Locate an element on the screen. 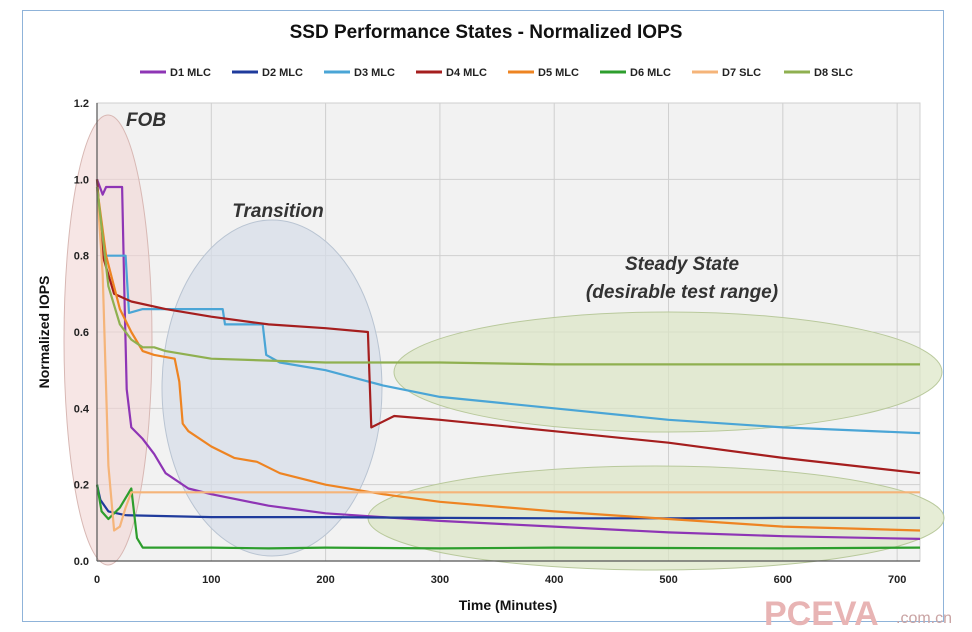 The width and height of the screenshot is (972, 632). legend-label: D5 MLC is located at coordinates (558, 73).